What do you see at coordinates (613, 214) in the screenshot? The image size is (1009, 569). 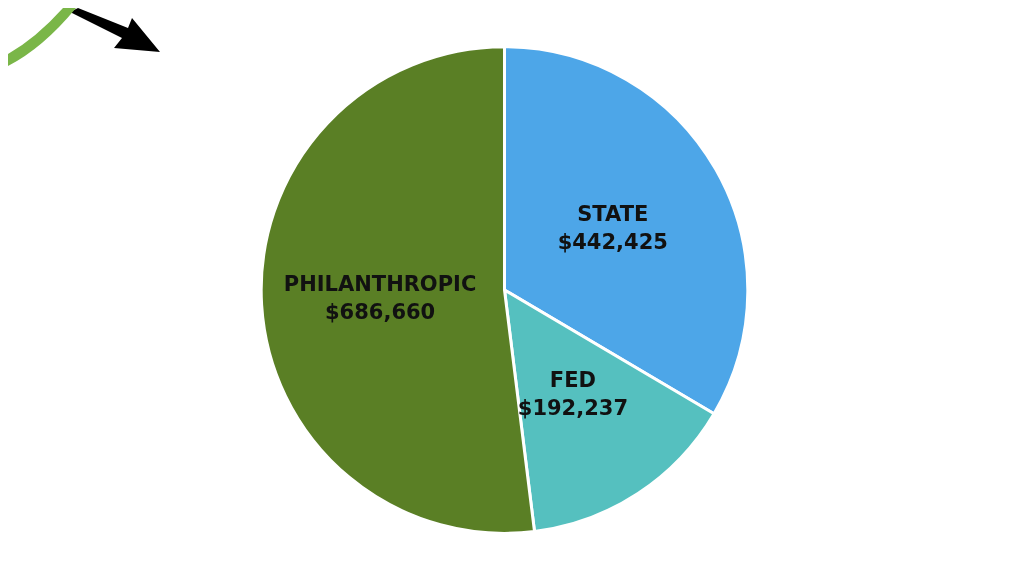 I see `slice-label: STATE` at bounding box center [613, 214].